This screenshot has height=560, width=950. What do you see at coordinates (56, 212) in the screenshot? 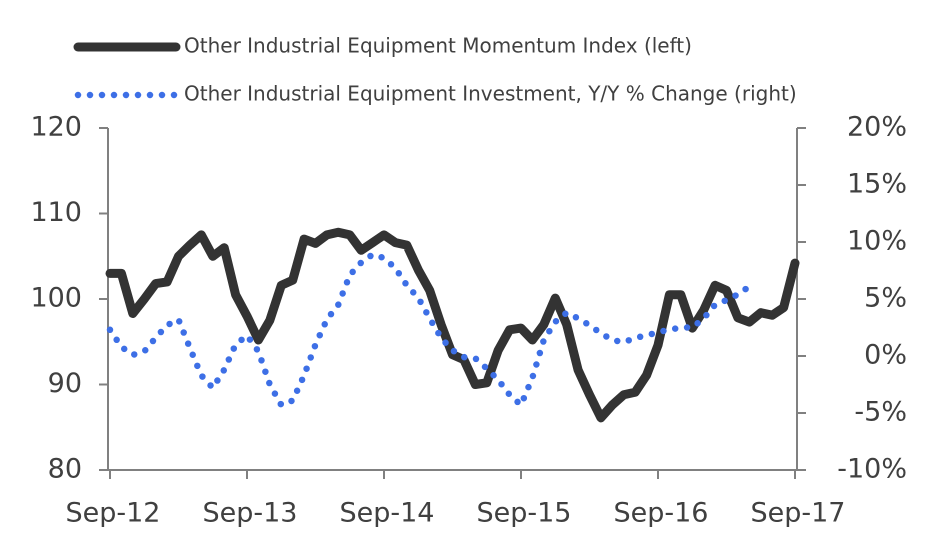
I see `y-tick-label: 110` at bounding box center [56, 212].